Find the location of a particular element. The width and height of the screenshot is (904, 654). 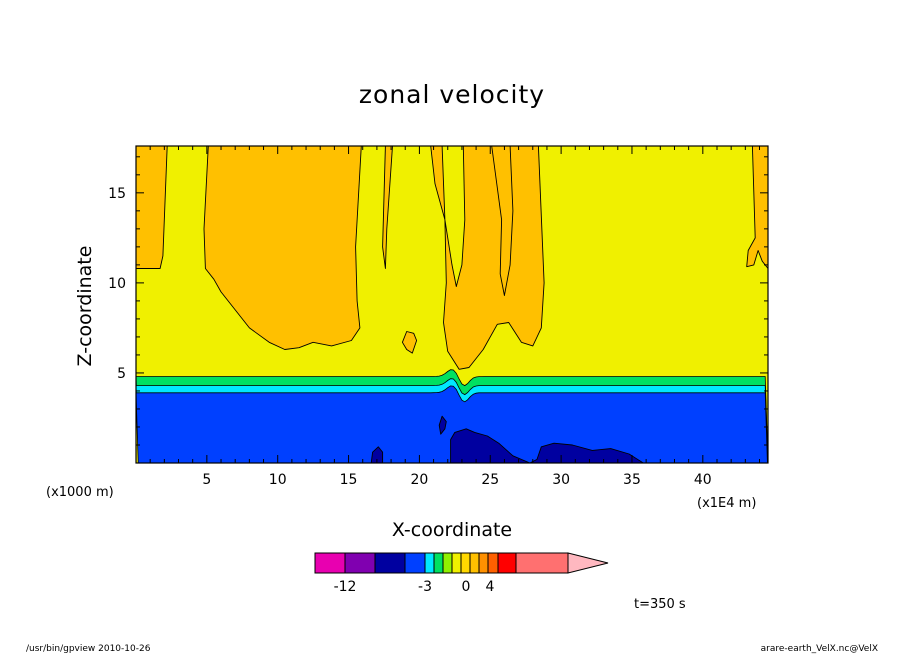

x-tick-label: 20 is located at coordinates (419, 480).